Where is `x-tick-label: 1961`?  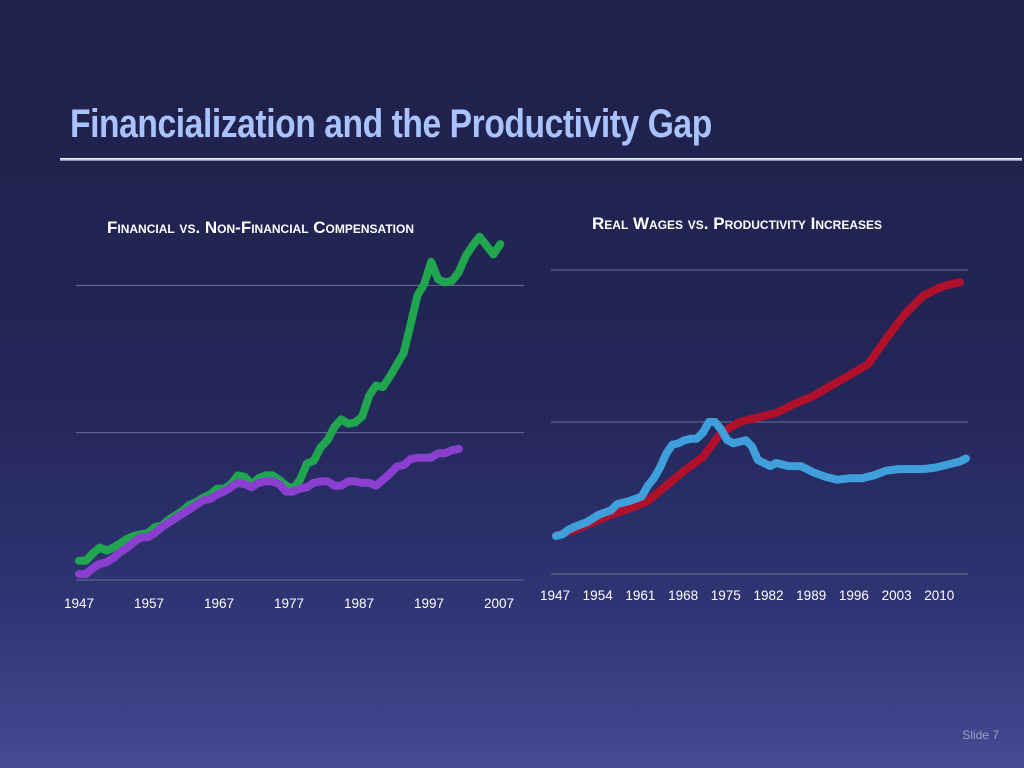 x-tick-label: 1961 is located at coordinates (640, 595).